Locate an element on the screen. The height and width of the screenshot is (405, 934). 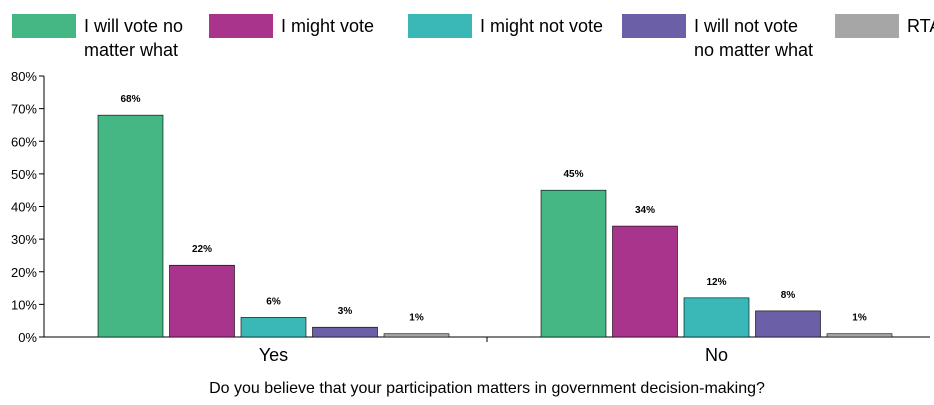
legend-label: I will vote no matter what is located at coordinates (134, 38).